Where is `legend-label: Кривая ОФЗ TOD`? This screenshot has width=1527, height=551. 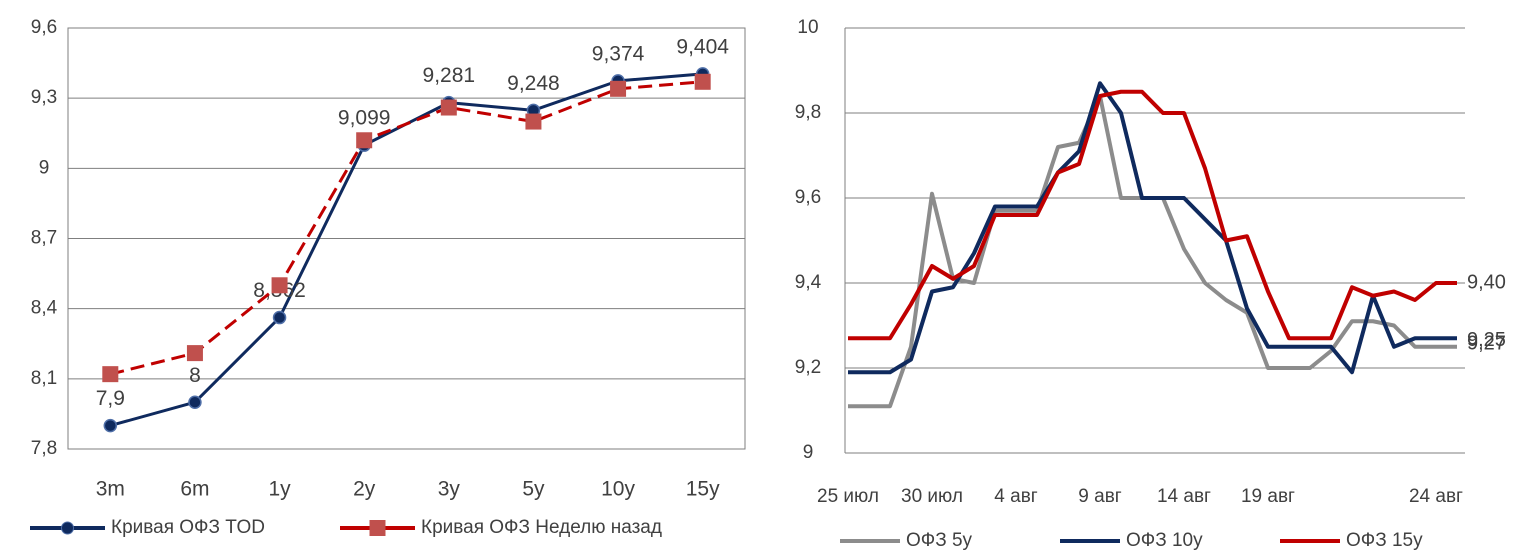 legend-label: Кривая ОФЗ TOD is located at coordinates (188, 527).